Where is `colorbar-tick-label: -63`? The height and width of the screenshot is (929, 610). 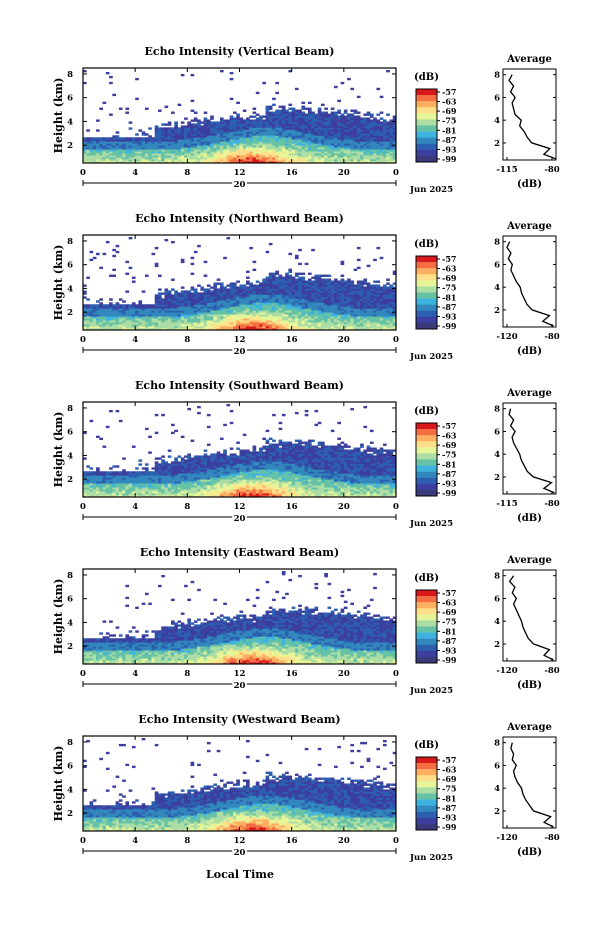
colorbar-tick-label: -63 is located at coordinates (449, 269).